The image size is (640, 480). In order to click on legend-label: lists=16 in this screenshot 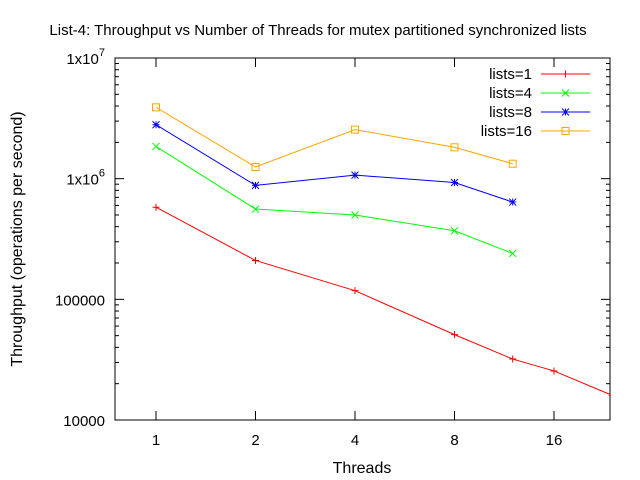, I will do `click(506, 131)`.